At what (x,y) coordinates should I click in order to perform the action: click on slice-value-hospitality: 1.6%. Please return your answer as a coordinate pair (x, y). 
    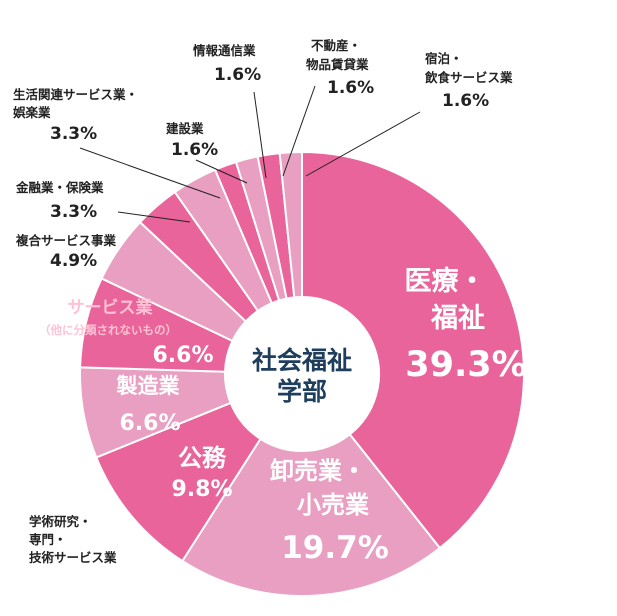
    Looking at the image, I should click on (465, 101).